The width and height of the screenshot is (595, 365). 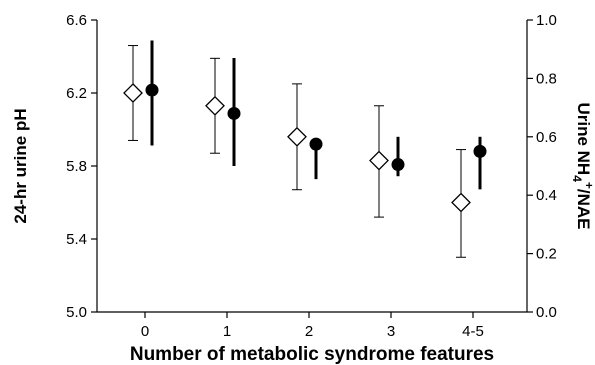 I want to click on right-y-axis-title-part: Urine NH, so click(x=583, y=138).